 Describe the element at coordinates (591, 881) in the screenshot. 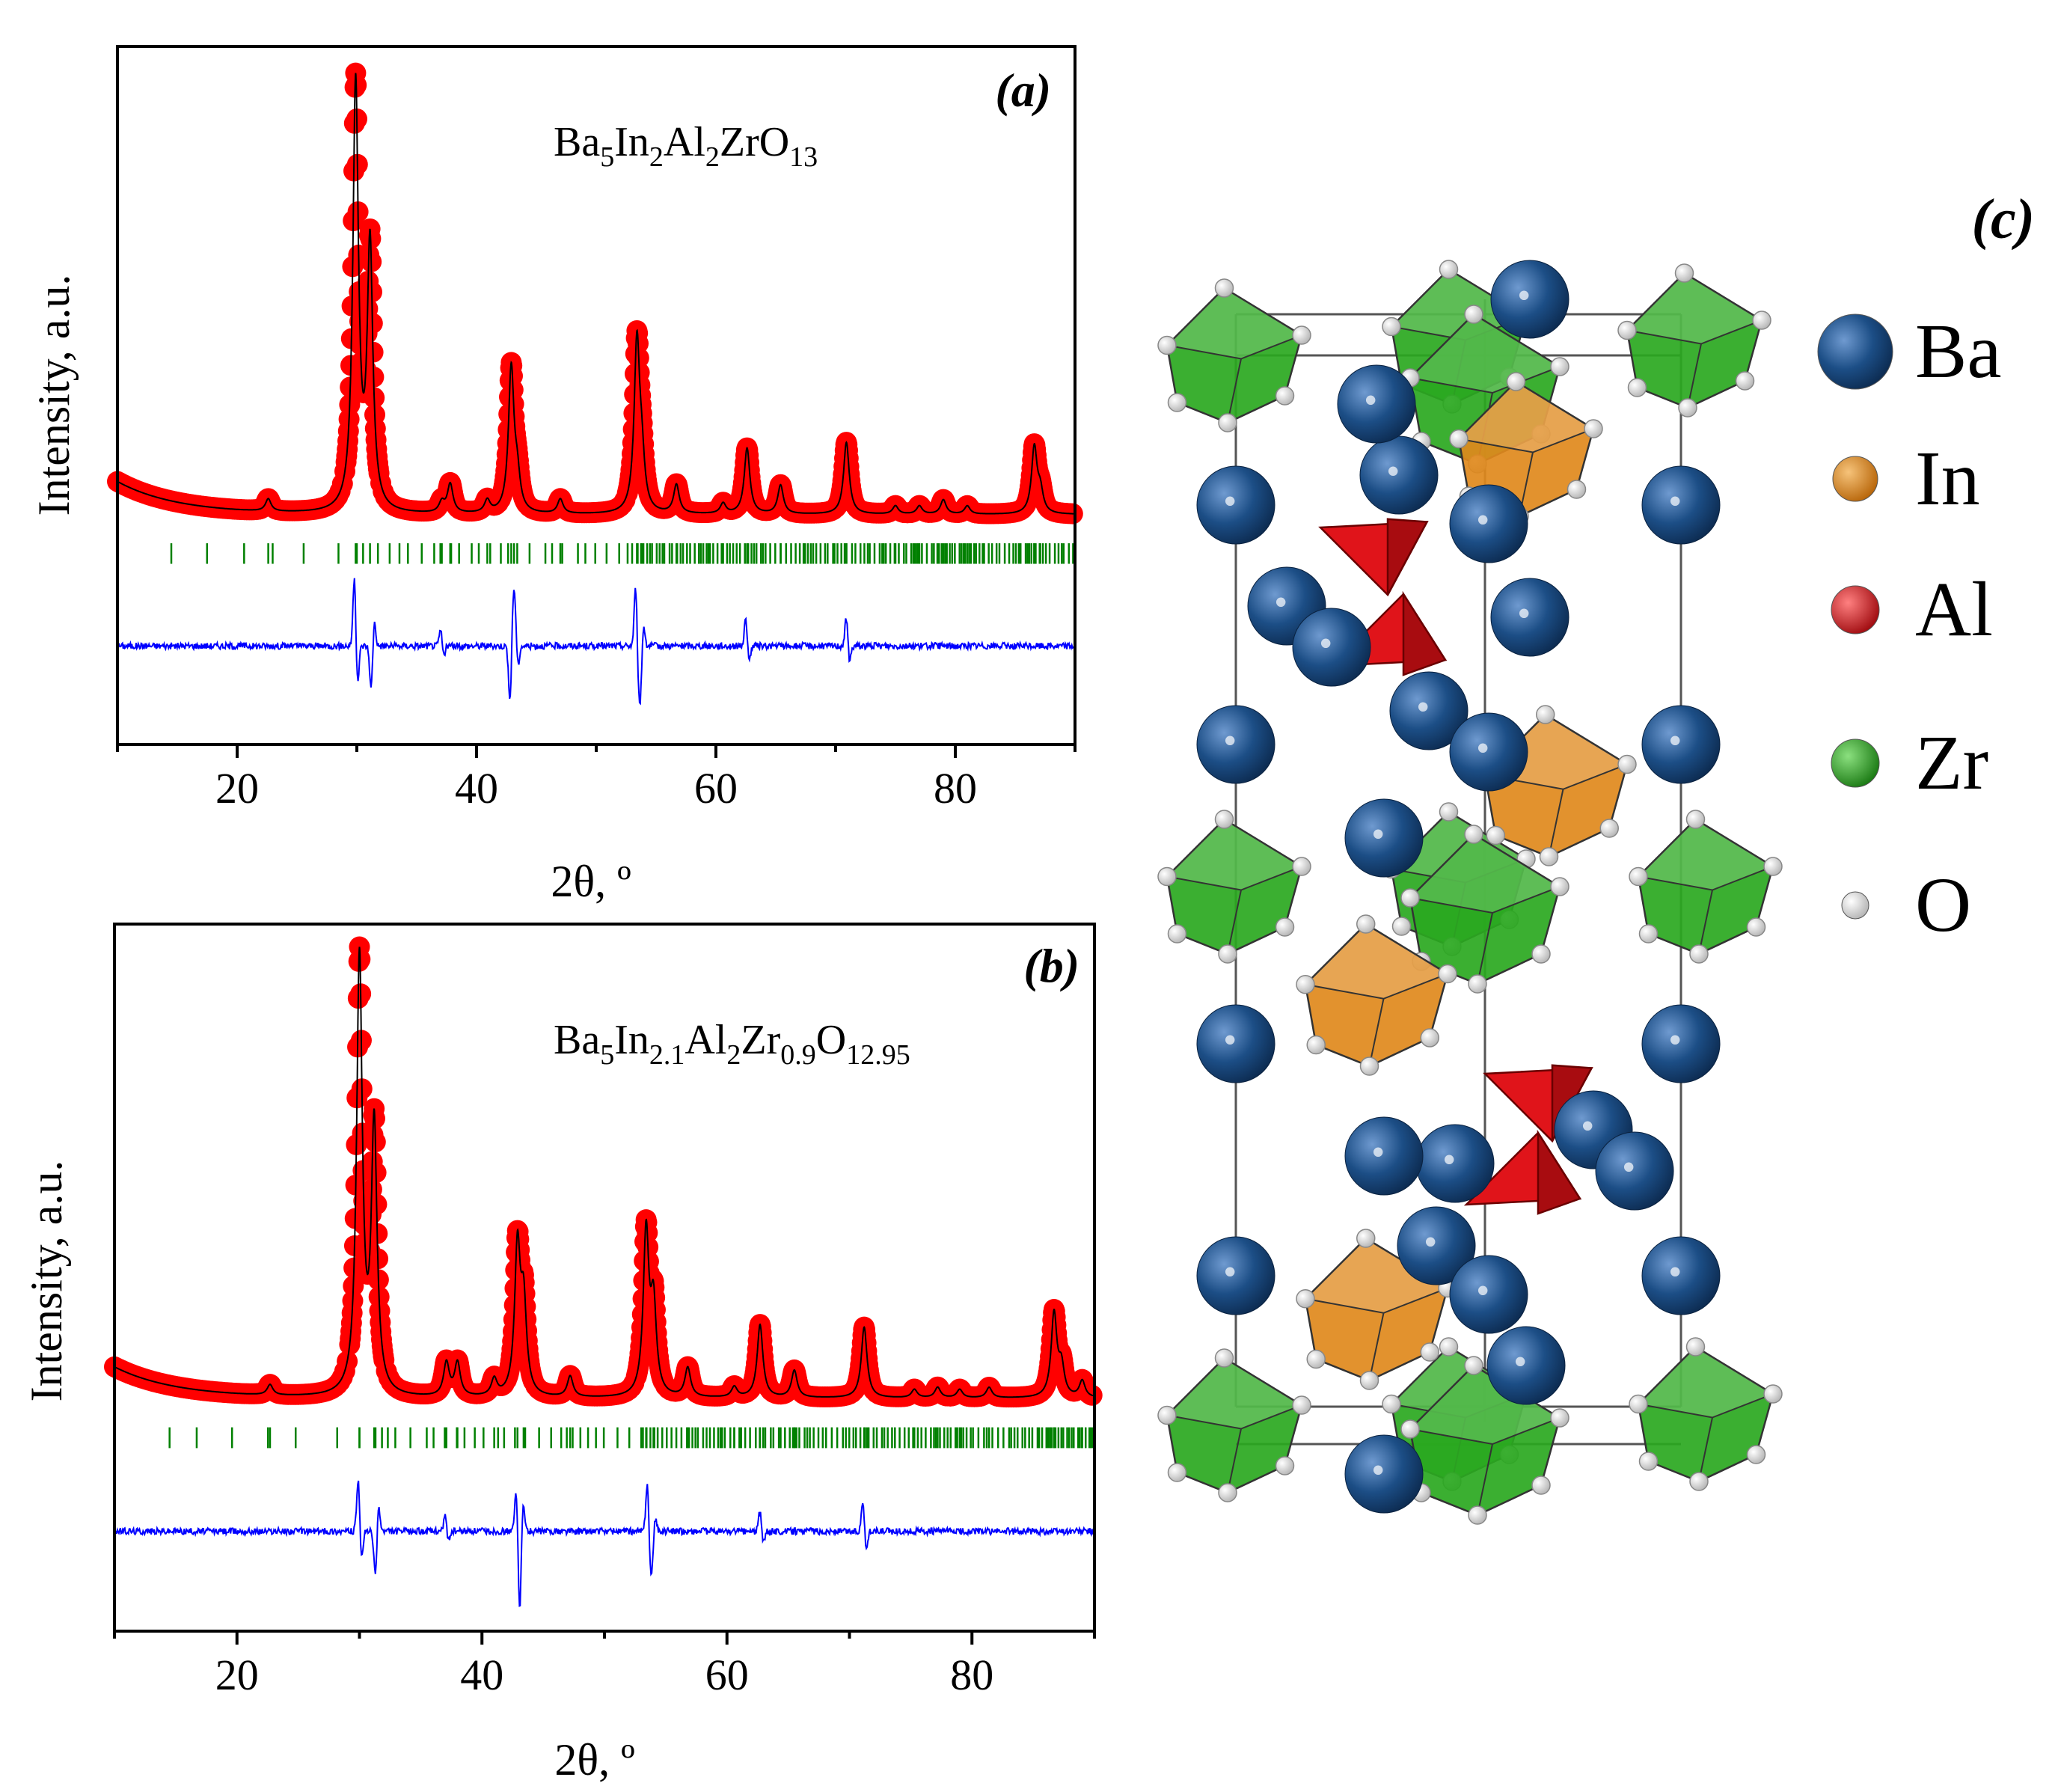

I see `panel-a-xlabel: 2θ, º` at that location.